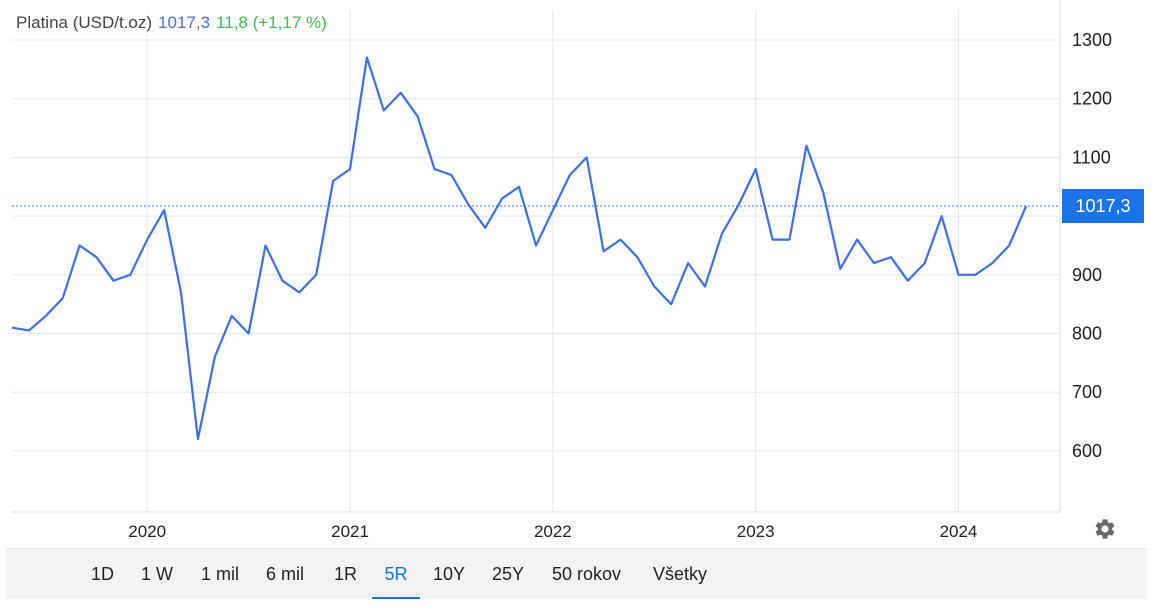 This screenshot has width=1168, height=610. Describe the element at coordinates (1091, 157) in the screenshot. I see `y-tick-label: 1100` at that location.